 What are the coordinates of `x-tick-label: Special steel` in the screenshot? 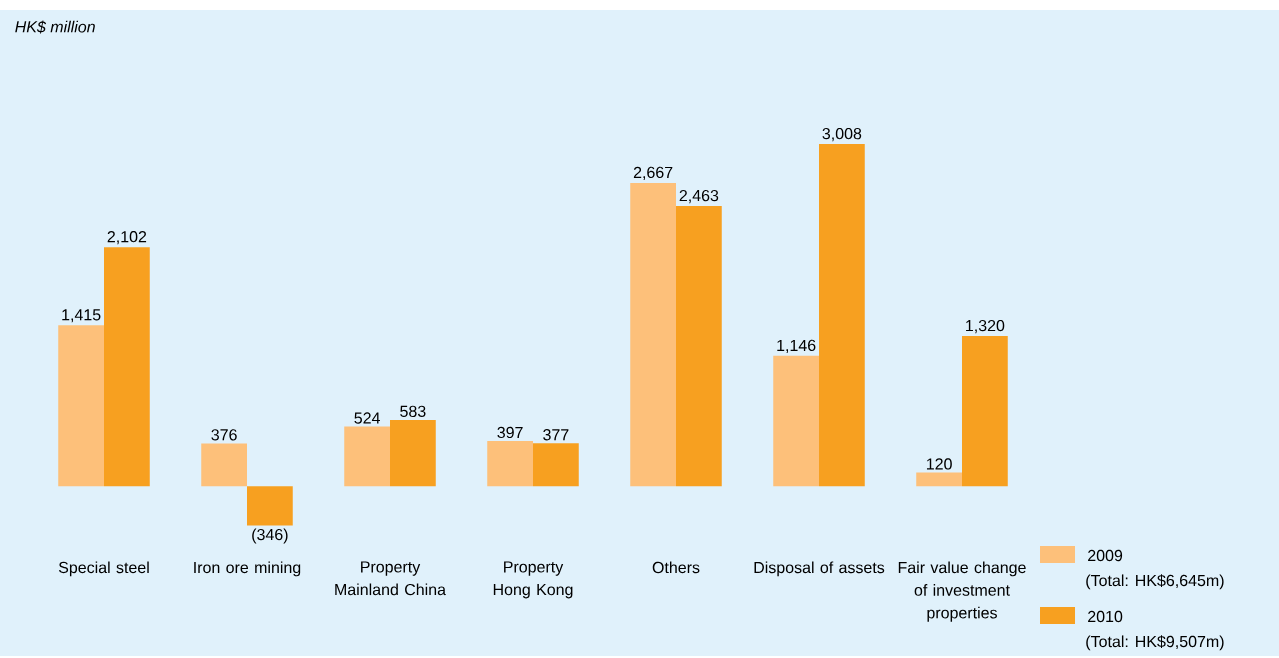 It's located at (103, 569).